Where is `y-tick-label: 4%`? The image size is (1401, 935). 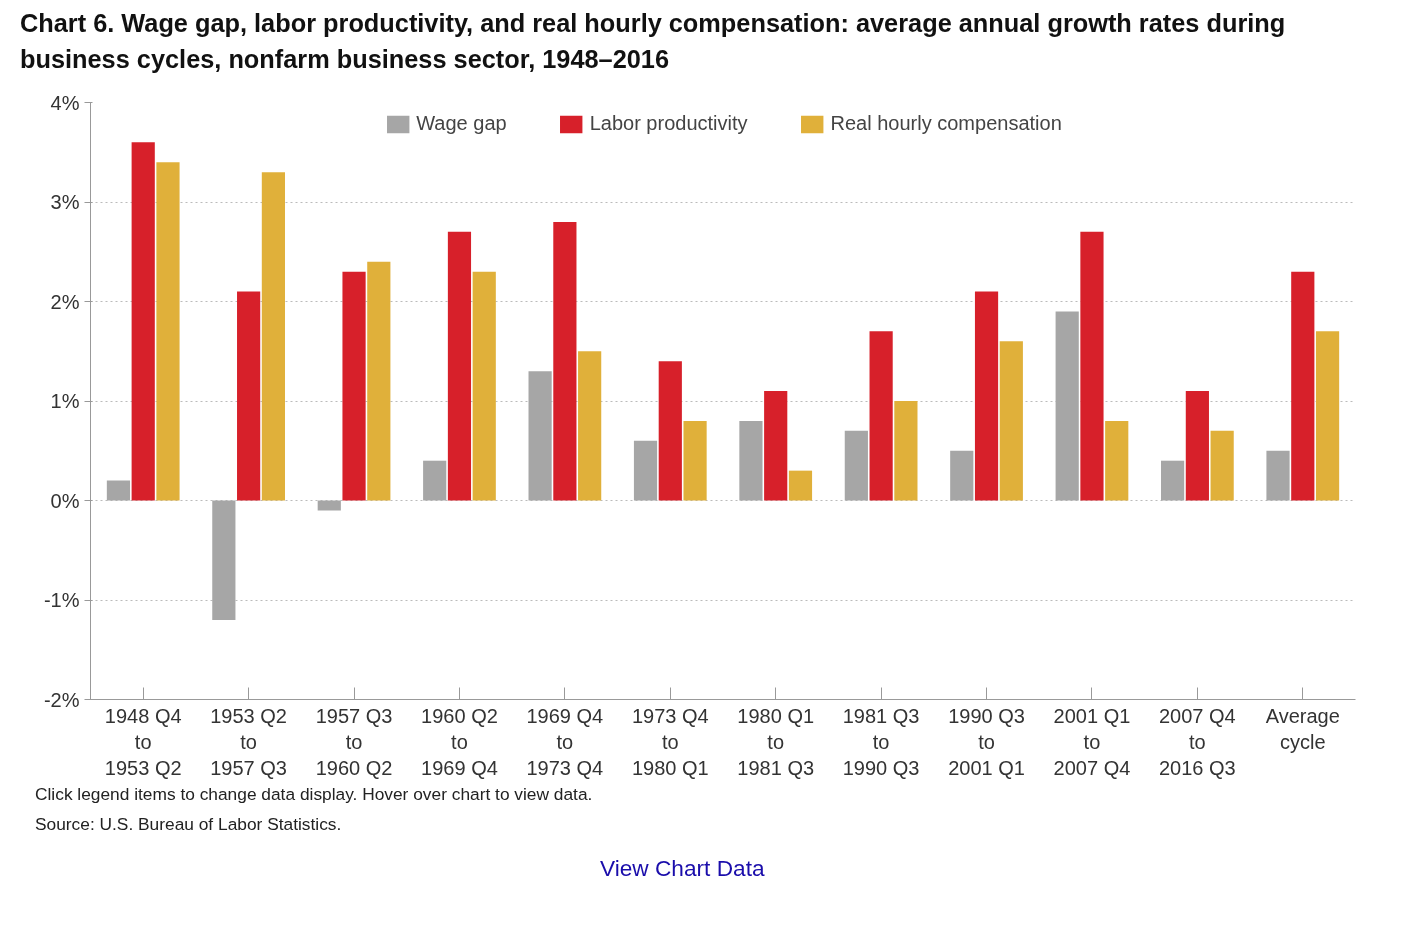
y-tick-label: 4% is located at coordinates (65, 102).